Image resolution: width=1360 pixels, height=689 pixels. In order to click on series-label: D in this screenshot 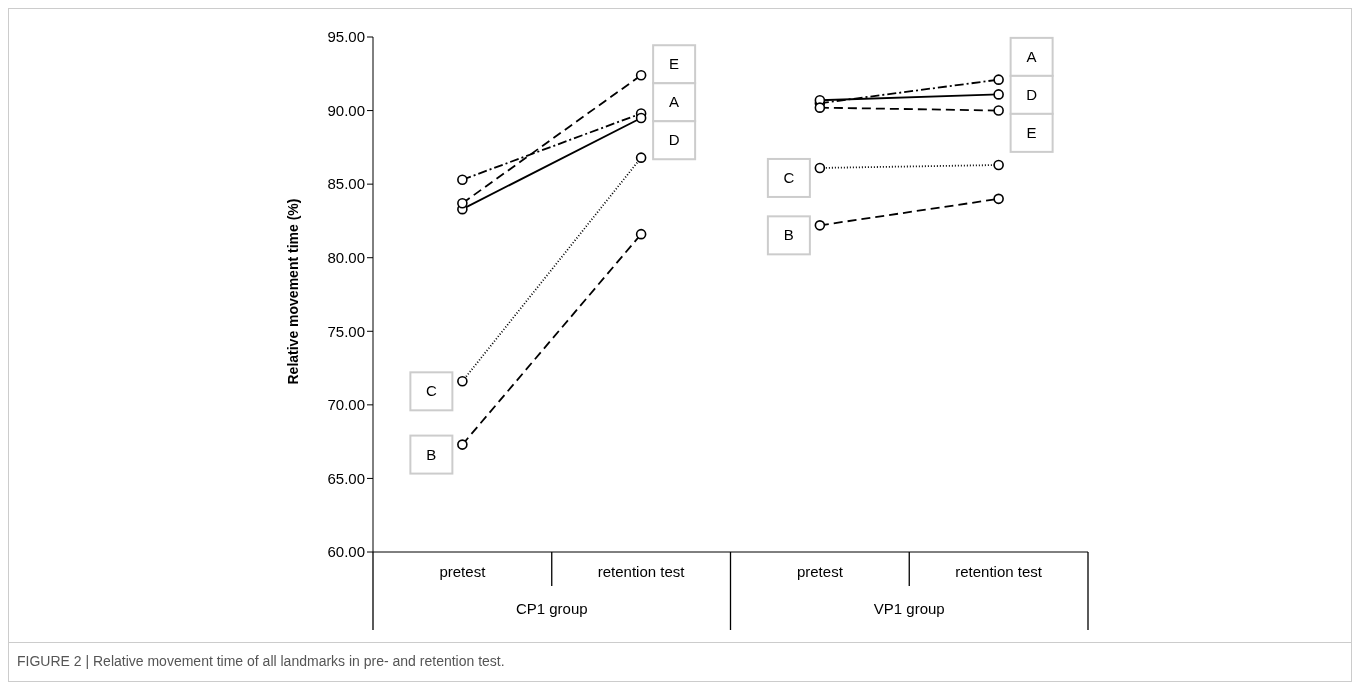, I will do `click(1032, 94)`.